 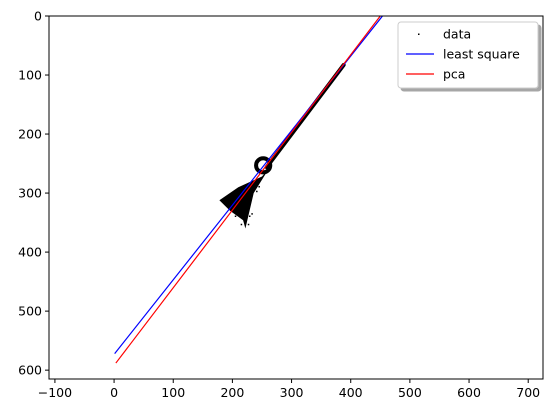 What do you see at coordinates (55, 392) in the screenshot?
I see `x-tick-label: −100` at bounding box center [55, 392].